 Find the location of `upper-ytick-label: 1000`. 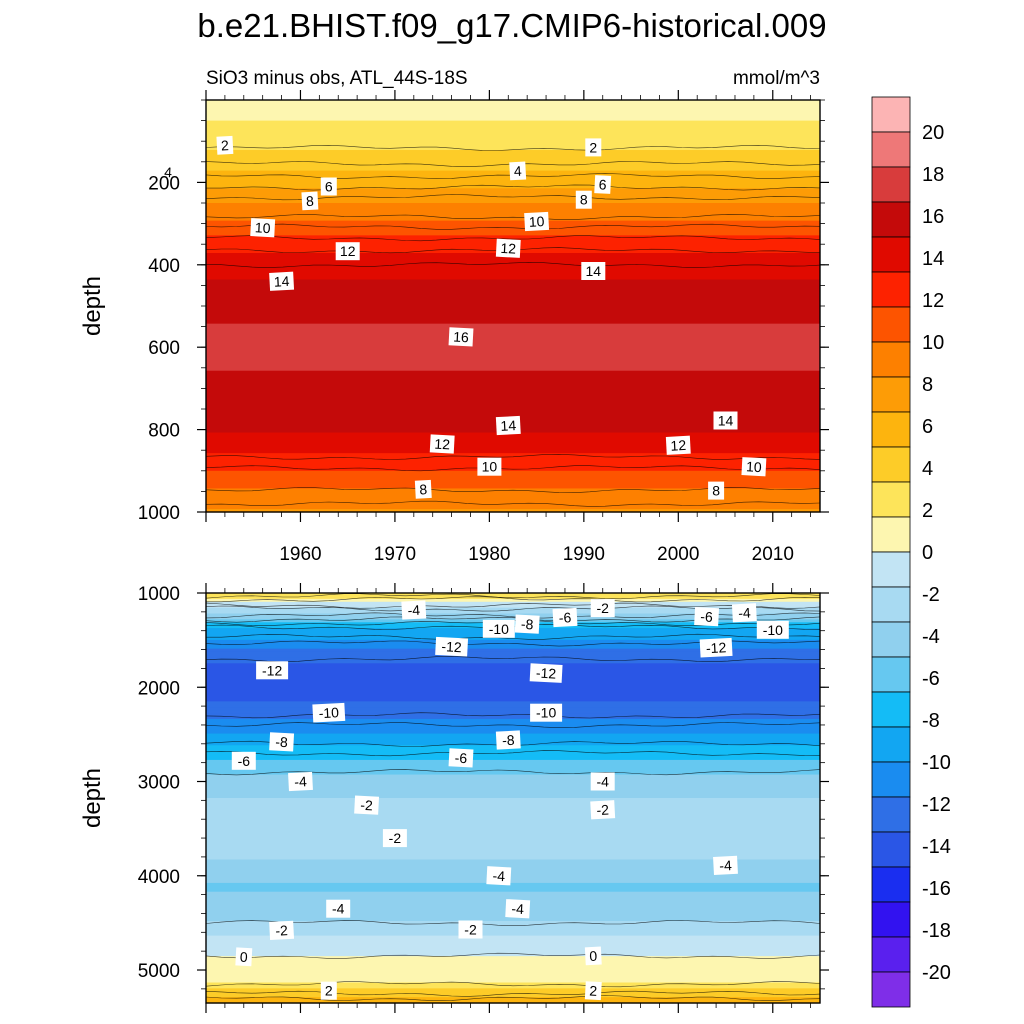

upper-ytick-label: 1000 is located at coordinates (159, 513).